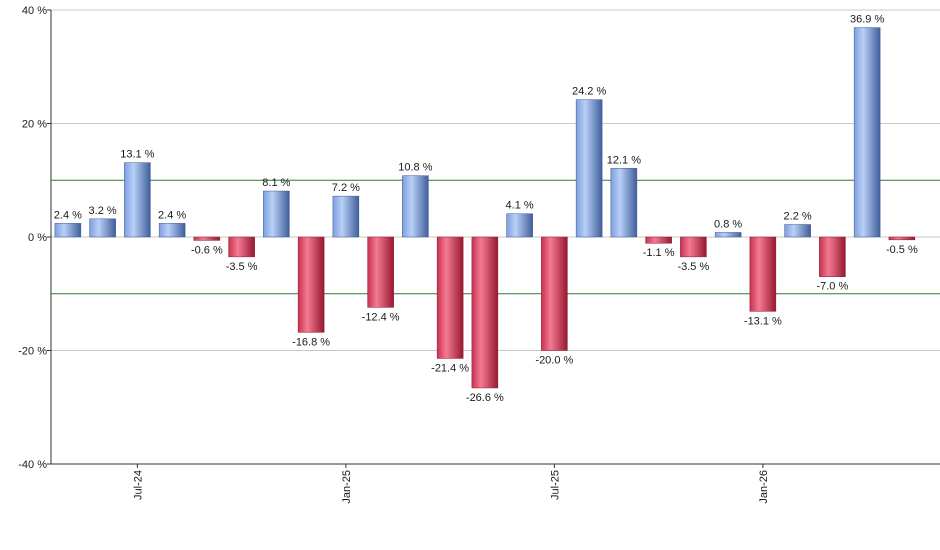  What do you see at coordinates (137, 155) in the screenshot?
I see `bar-value-label: 13.1 %` at bounding box center [137, 155].